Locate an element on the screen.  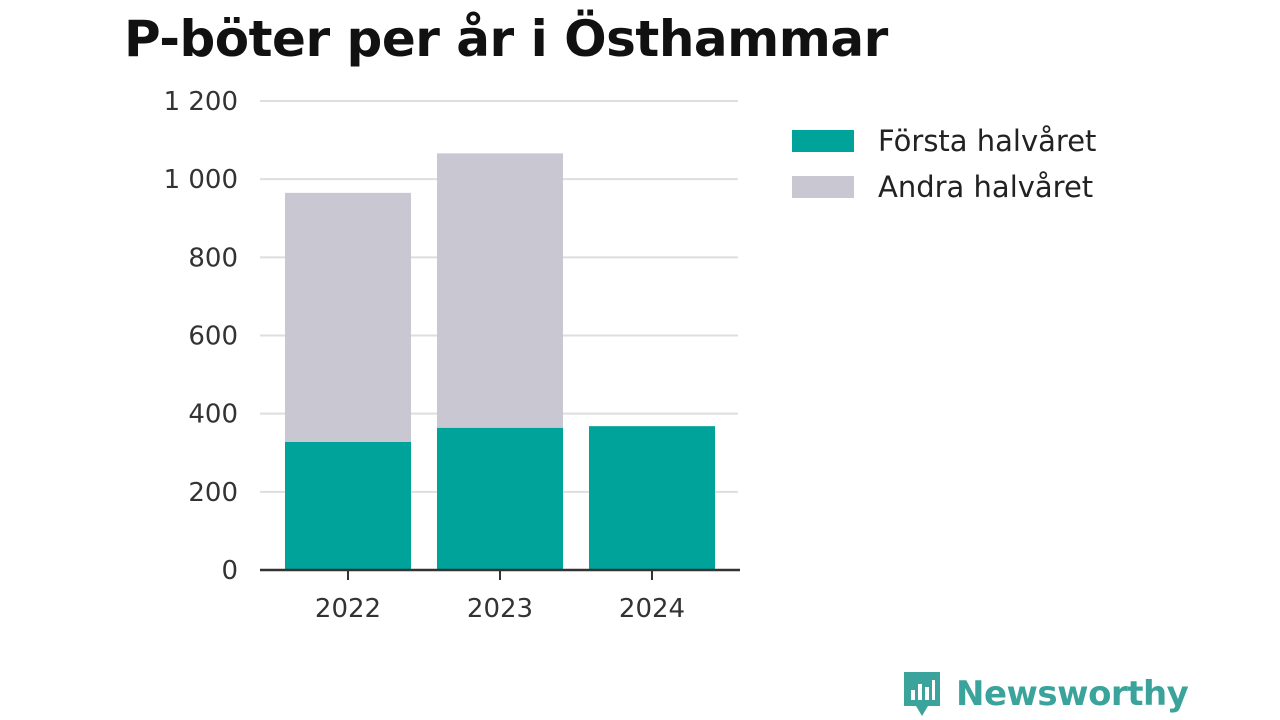
newsworthy-logo: Newsworthy is located at coordinates (1045, 694).